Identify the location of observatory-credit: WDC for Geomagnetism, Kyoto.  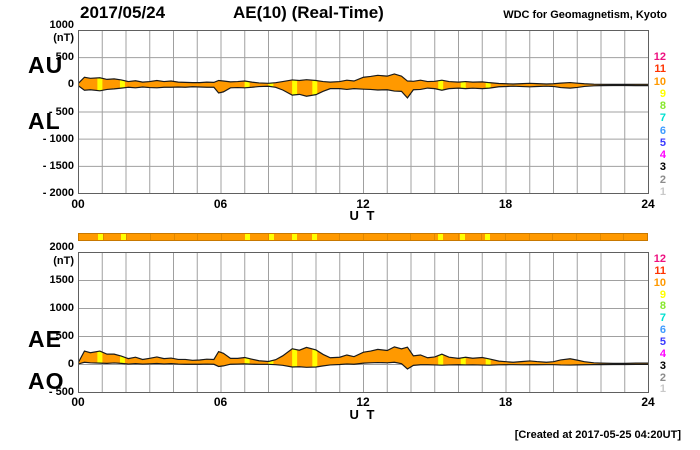
(585, 15).